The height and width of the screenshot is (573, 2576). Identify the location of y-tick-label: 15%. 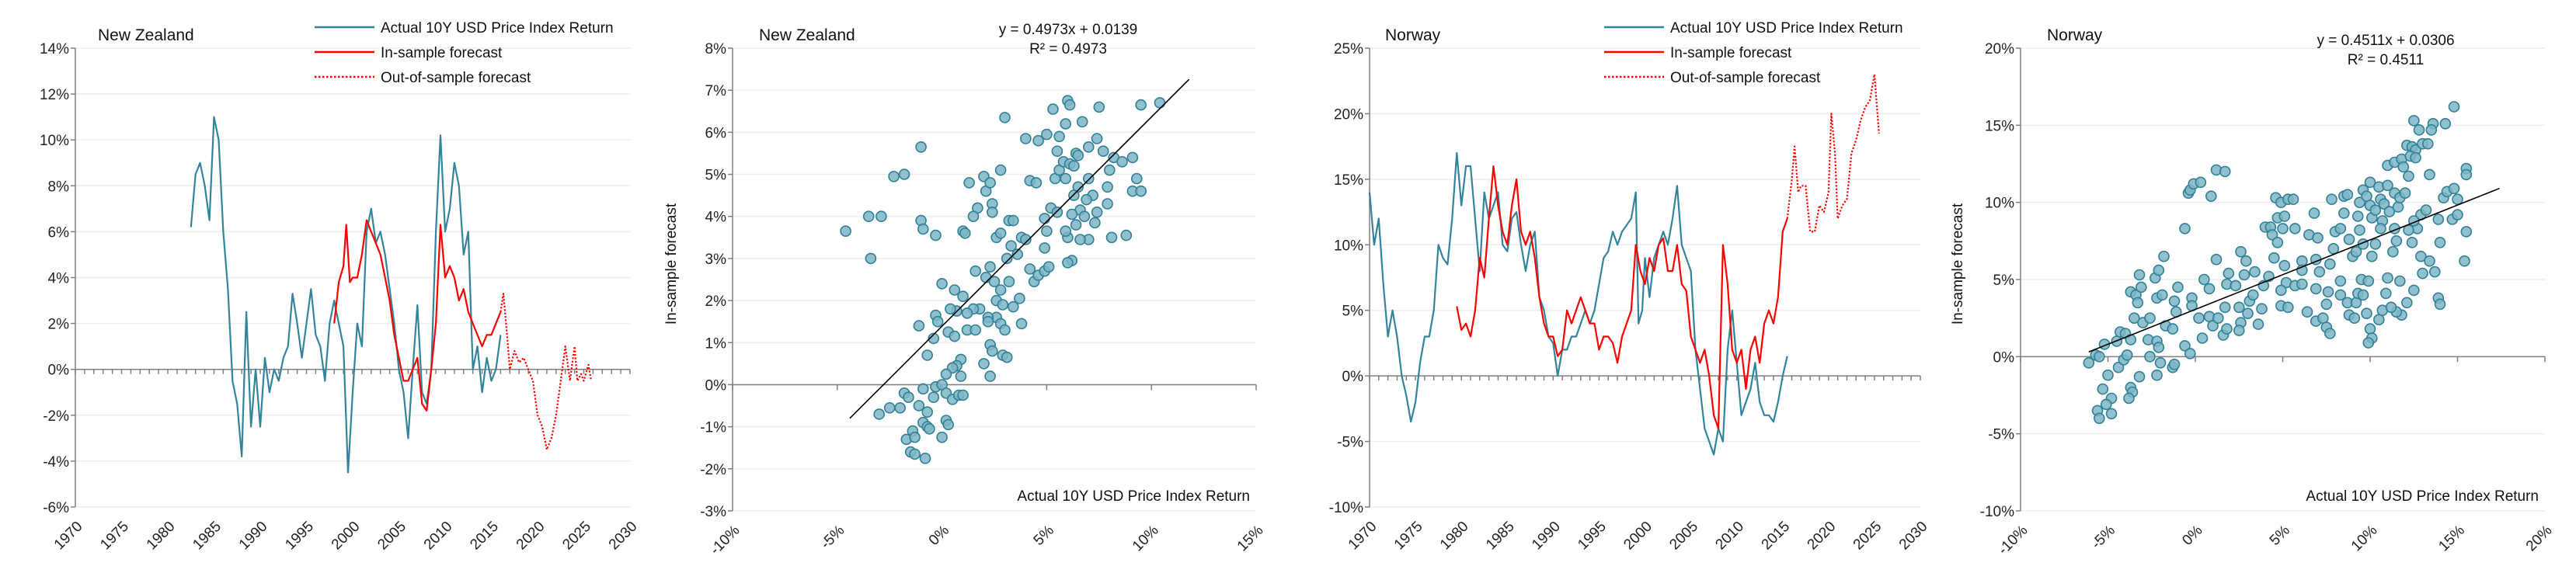
(1999, 126).